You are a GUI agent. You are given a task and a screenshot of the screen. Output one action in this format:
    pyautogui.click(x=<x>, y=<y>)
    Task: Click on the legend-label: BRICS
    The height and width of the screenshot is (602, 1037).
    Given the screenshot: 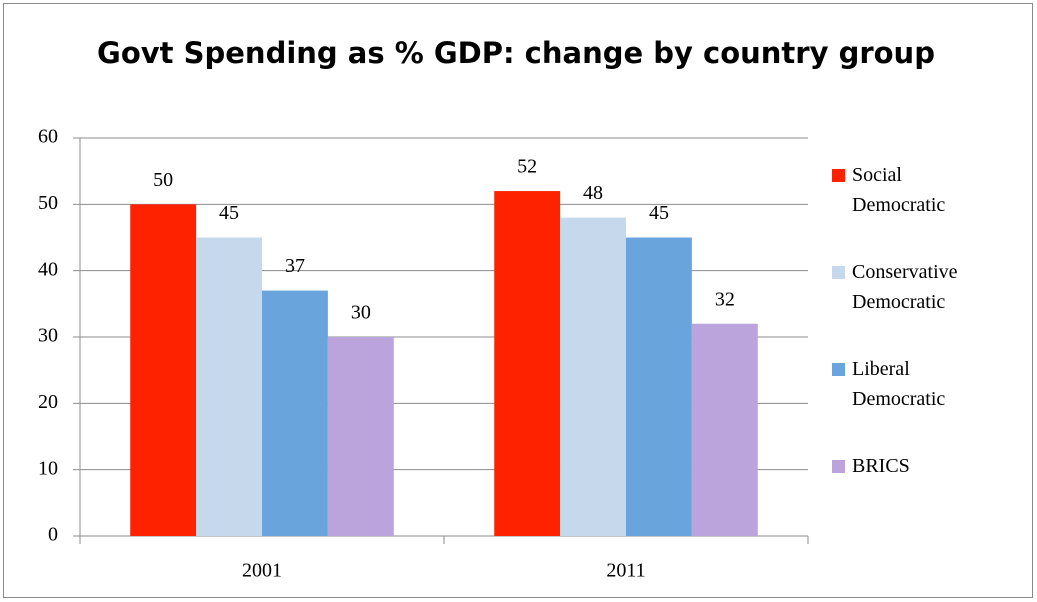 What is the action you would take?
    pyautogui.click(x=881, y=466)
    